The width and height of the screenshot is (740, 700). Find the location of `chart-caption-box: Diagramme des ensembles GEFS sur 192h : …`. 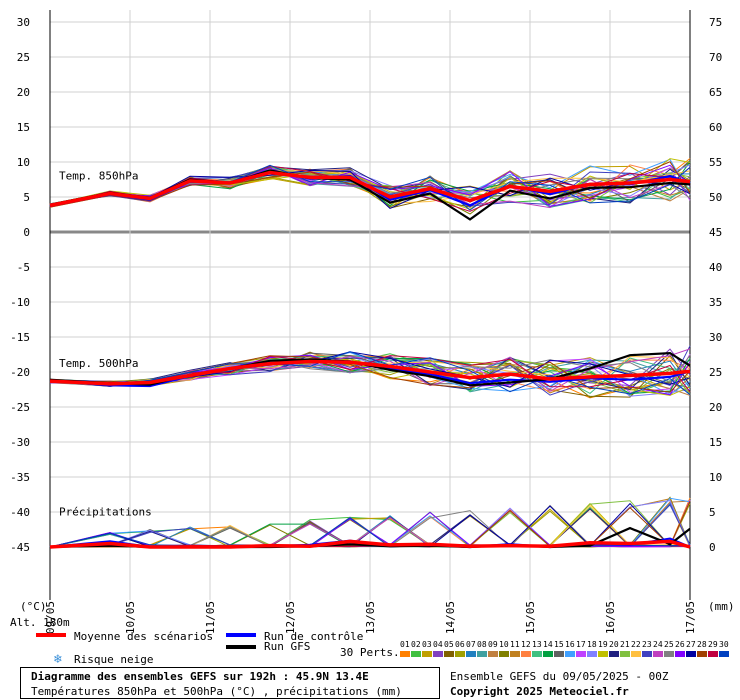

chart-caption-box: Diagramme des ensembles GEFS sur 192h : … is located at coordinates (230, 683).